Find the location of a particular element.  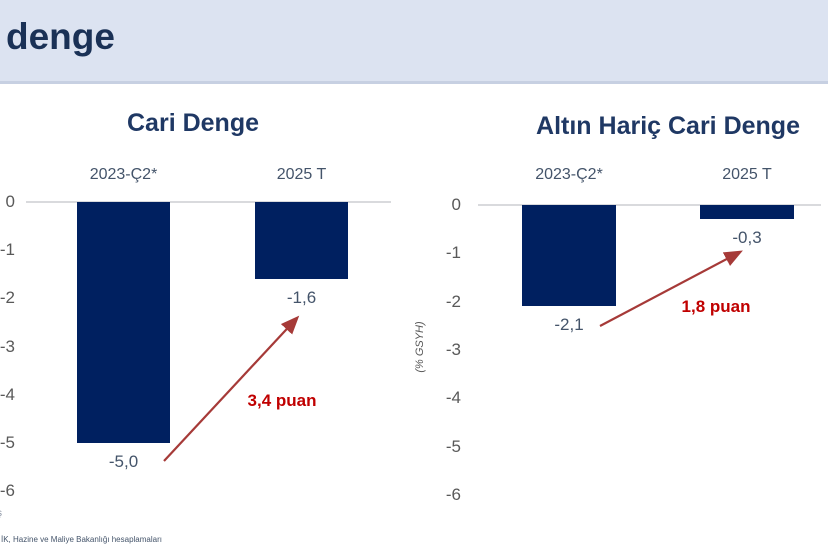

change-annotation: 3,4 puan is located at coordinates (282, 400).